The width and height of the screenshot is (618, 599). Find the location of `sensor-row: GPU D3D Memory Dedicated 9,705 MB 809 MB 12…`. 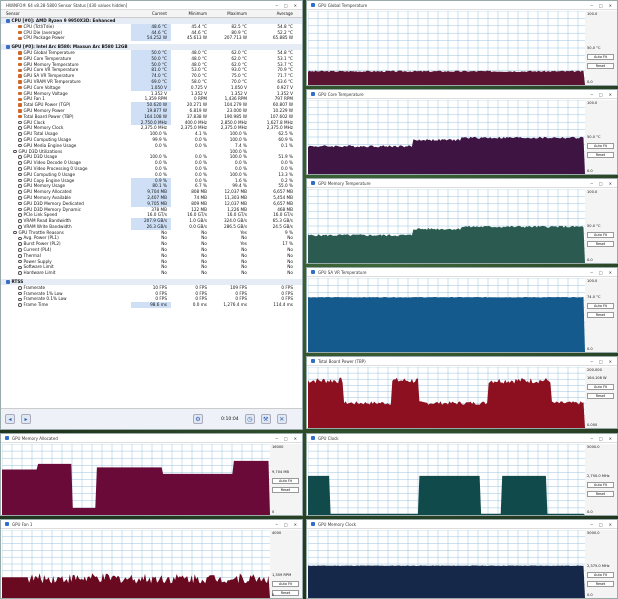

sensor-row: GPU D3D Memory Dedicated 9,705 MB 809 MB 12… is located at coordinates (151, 203).